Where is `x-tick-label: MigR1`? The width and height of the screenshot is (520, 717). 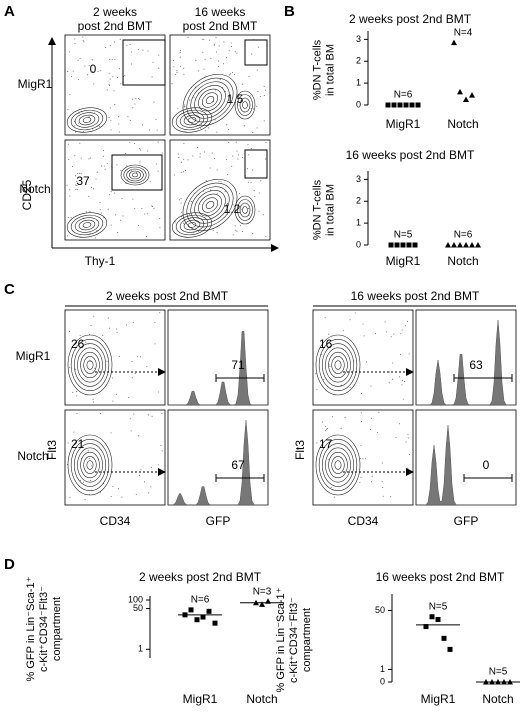 x-tick-label: MigR1 is located at coordinates (403, 124).